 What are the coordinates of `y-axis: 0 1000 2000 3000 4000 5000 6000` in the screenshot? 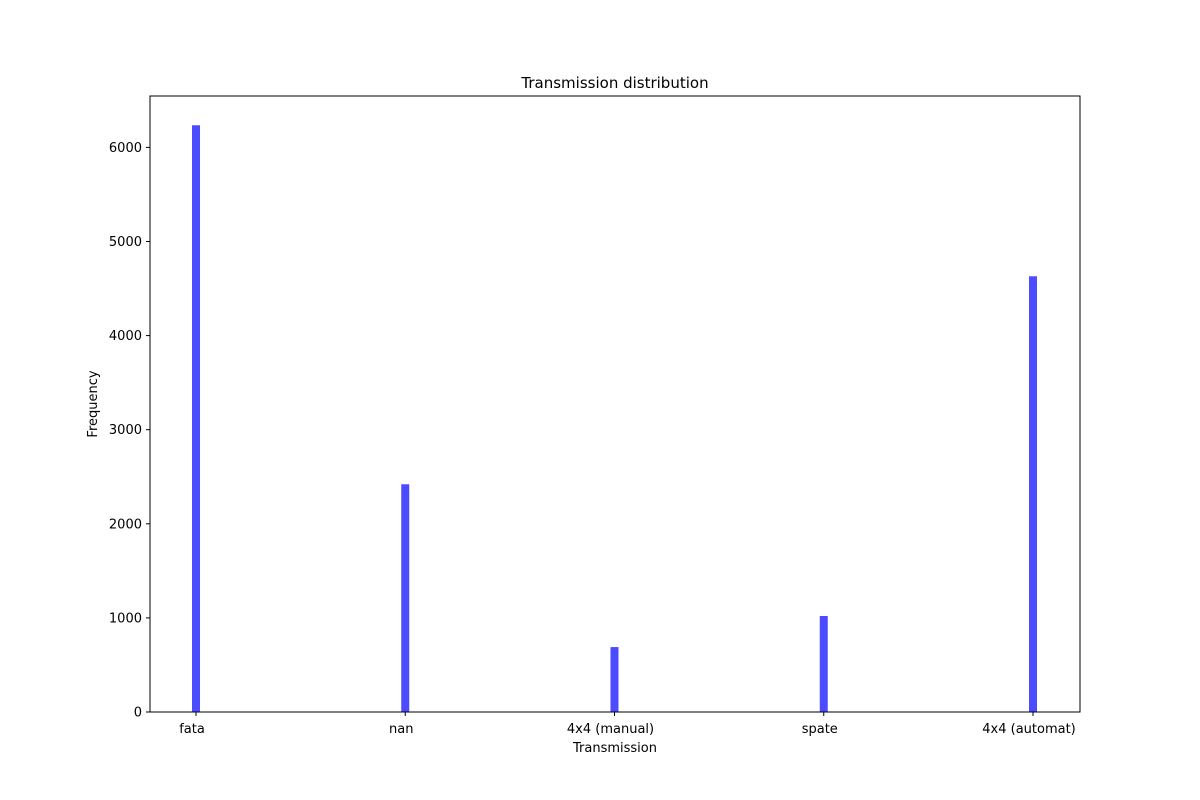 It's located at (129, 431).